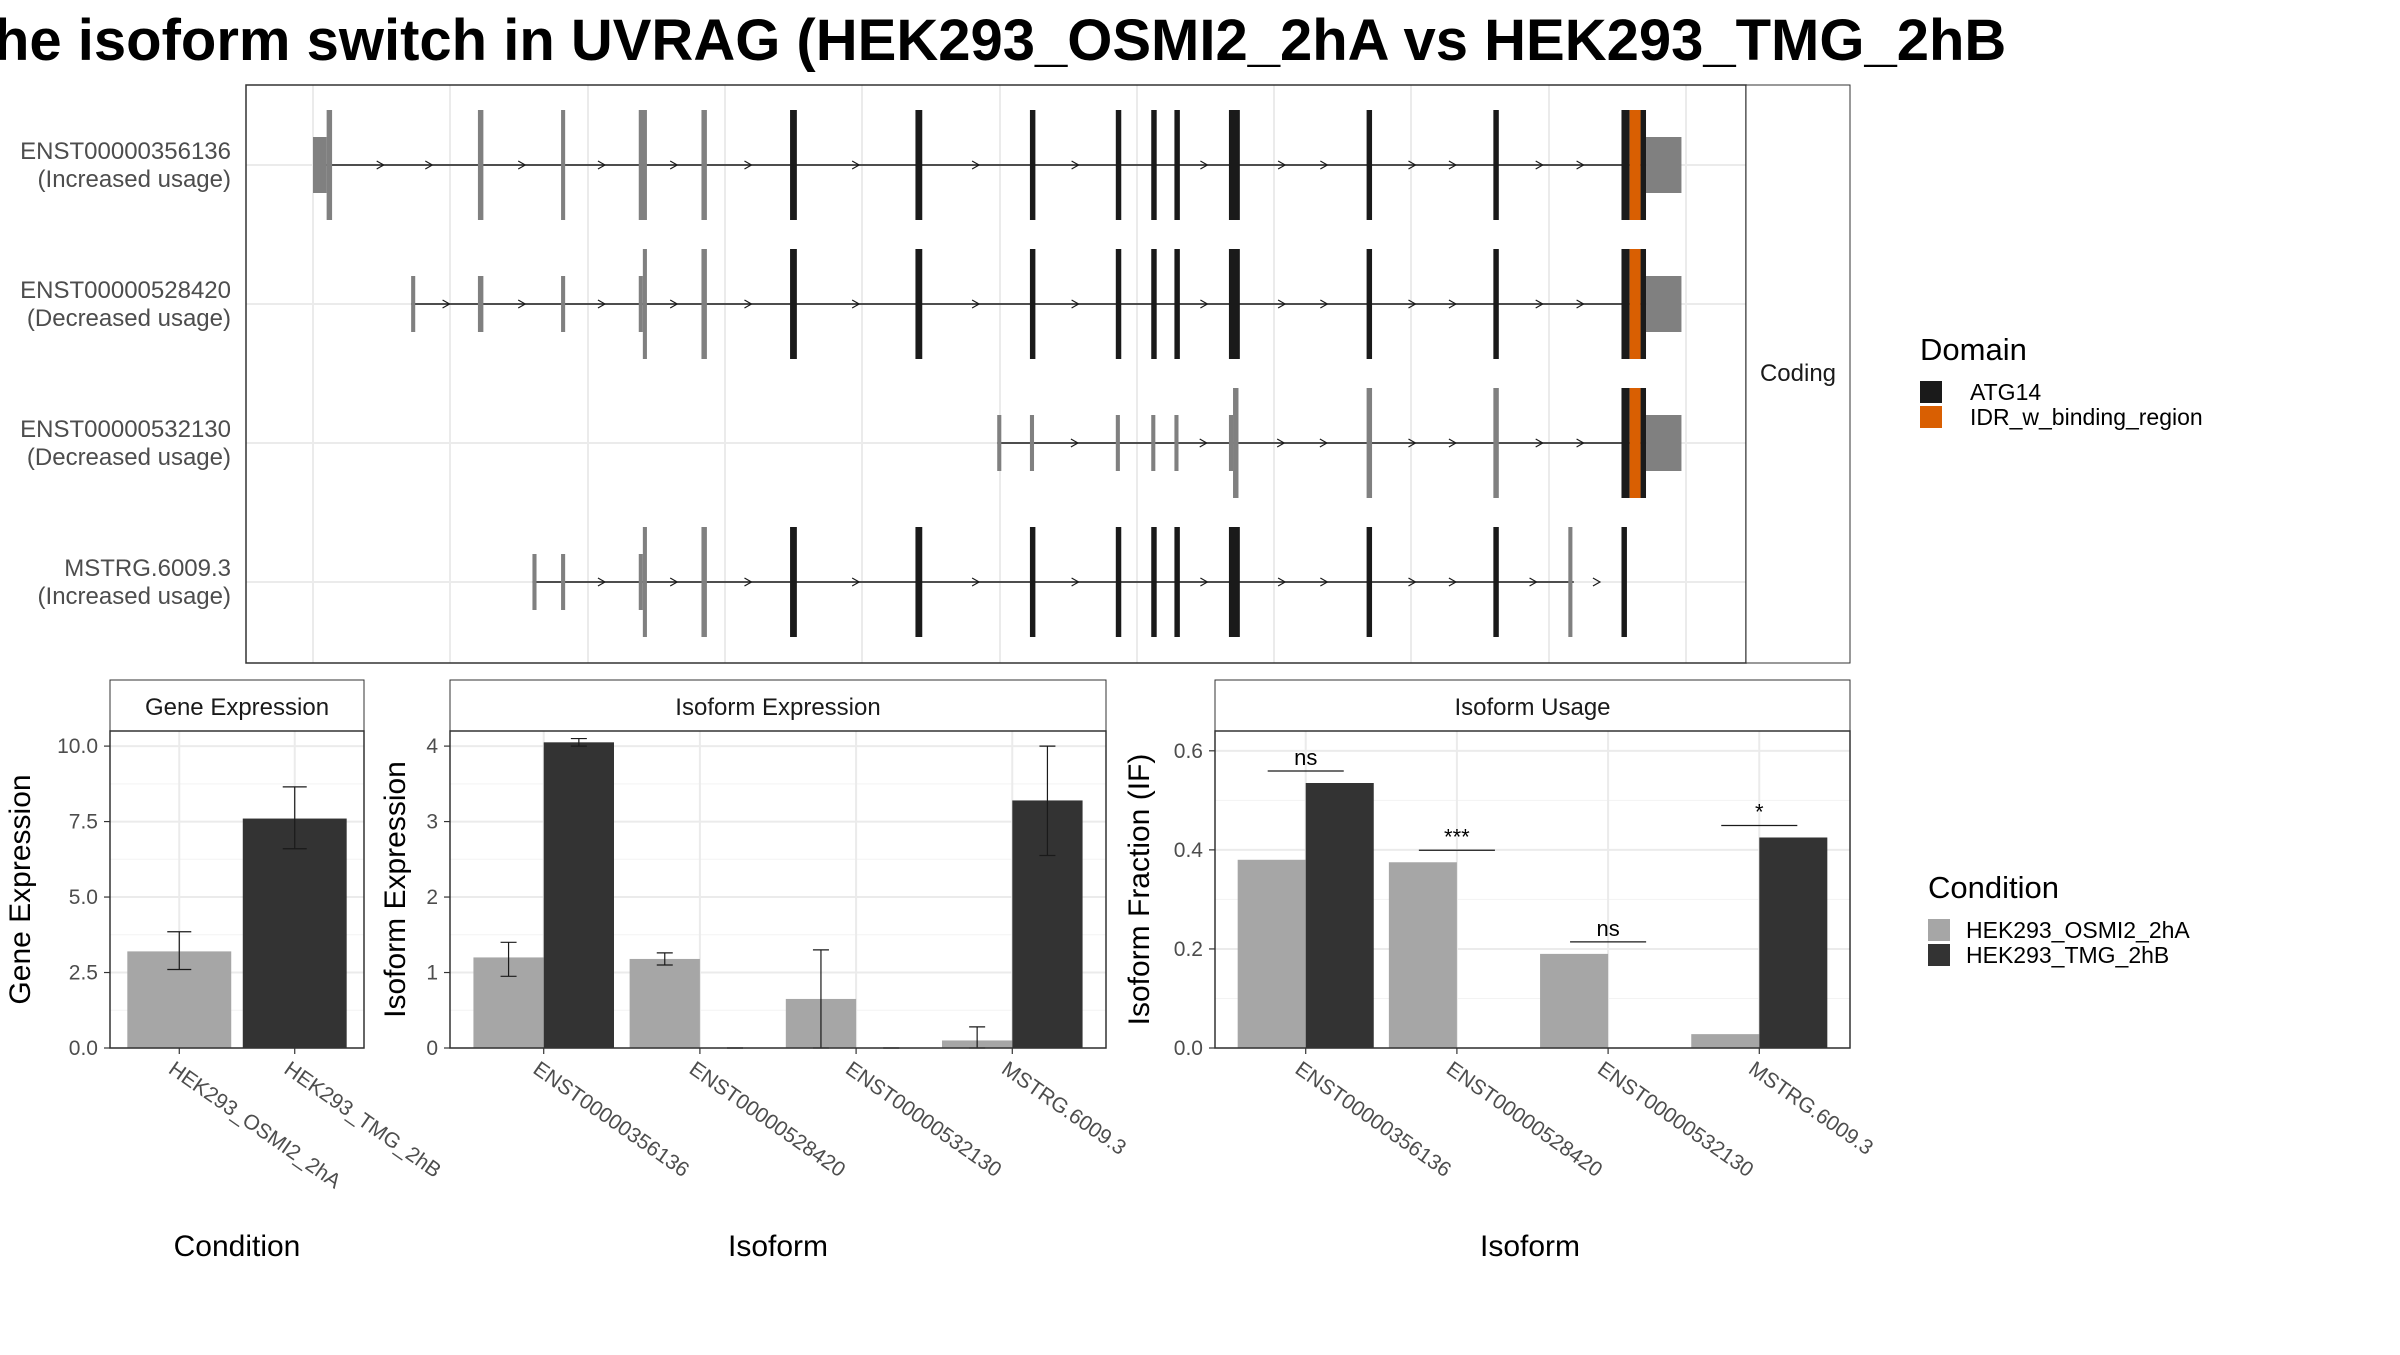 This screenshot has width=2400, height=1355. I want to click on transcript-name-label: ENST00000528420, so click(125, 290).